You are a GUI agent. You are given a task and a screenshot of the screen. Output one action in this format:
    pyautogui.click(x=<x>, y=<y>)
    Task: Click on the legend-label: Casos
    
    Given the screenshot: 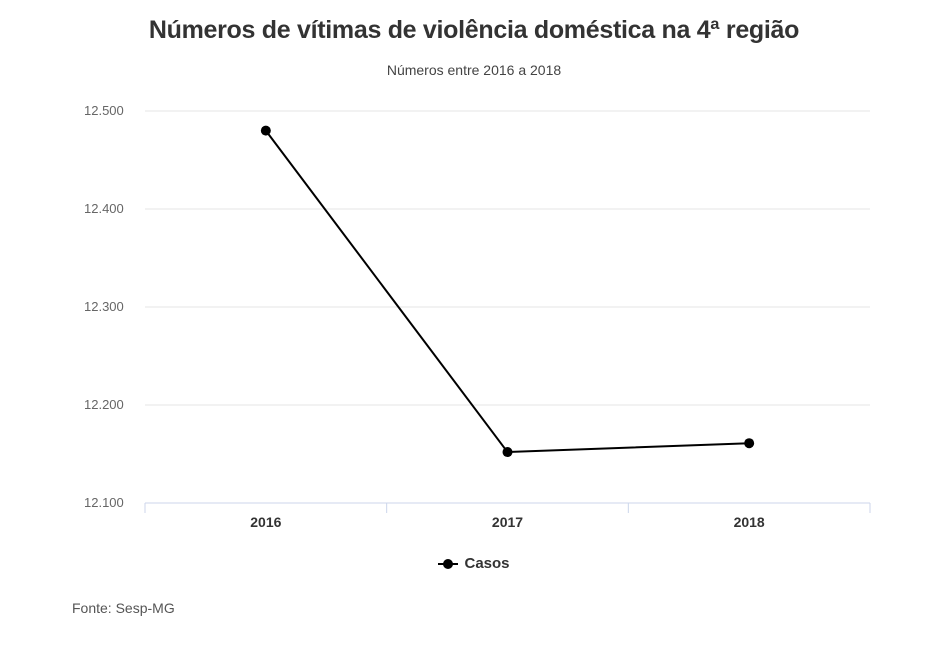 What is the action you would take?
    pyautogui.click(x=487, y=563)
    